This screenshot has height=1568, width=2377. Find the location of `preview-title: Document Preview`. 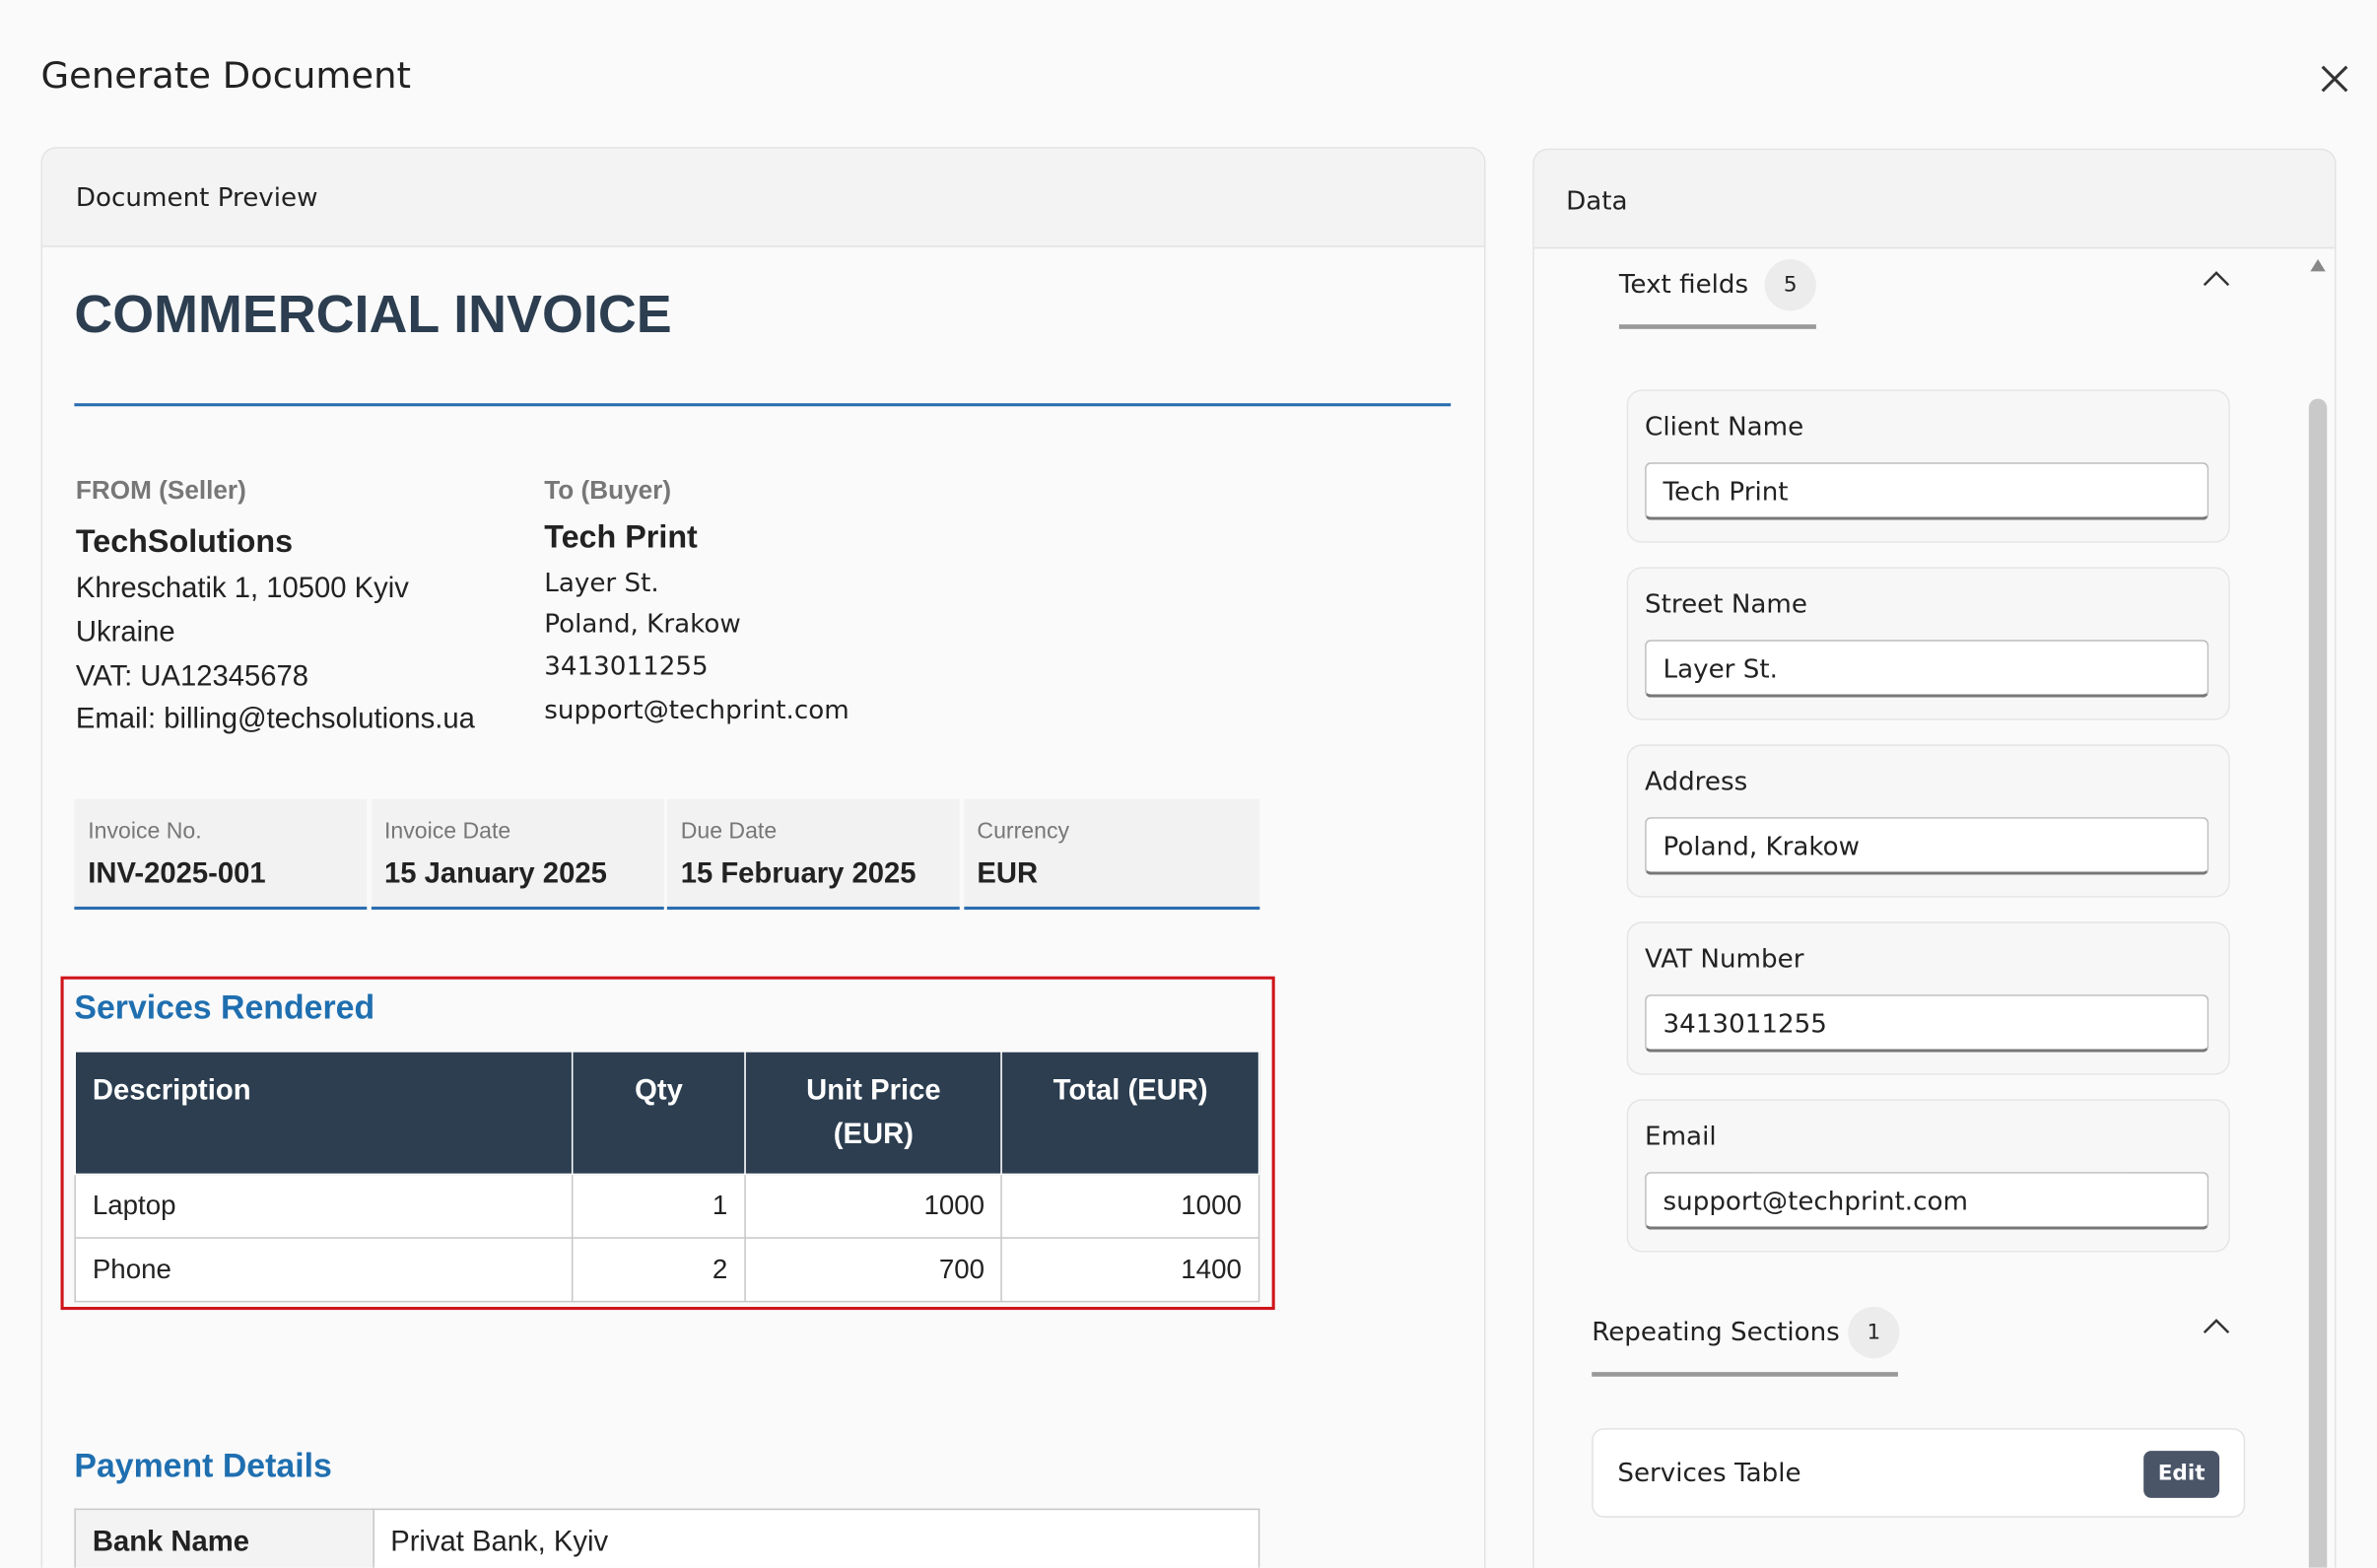

preview-title: Document Preview is located at coordinates (197, 198).